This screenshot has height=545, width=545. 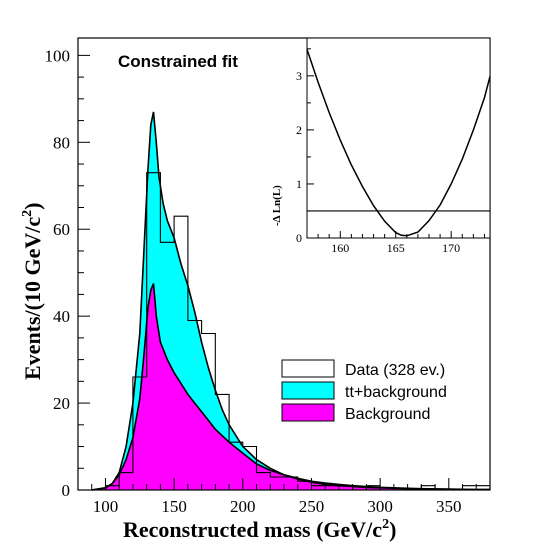 What do you see at coordinates (396, 392) in the screenshot?
I see `legend-label-tt-background: tt+background` at bounding box center [396, 392].